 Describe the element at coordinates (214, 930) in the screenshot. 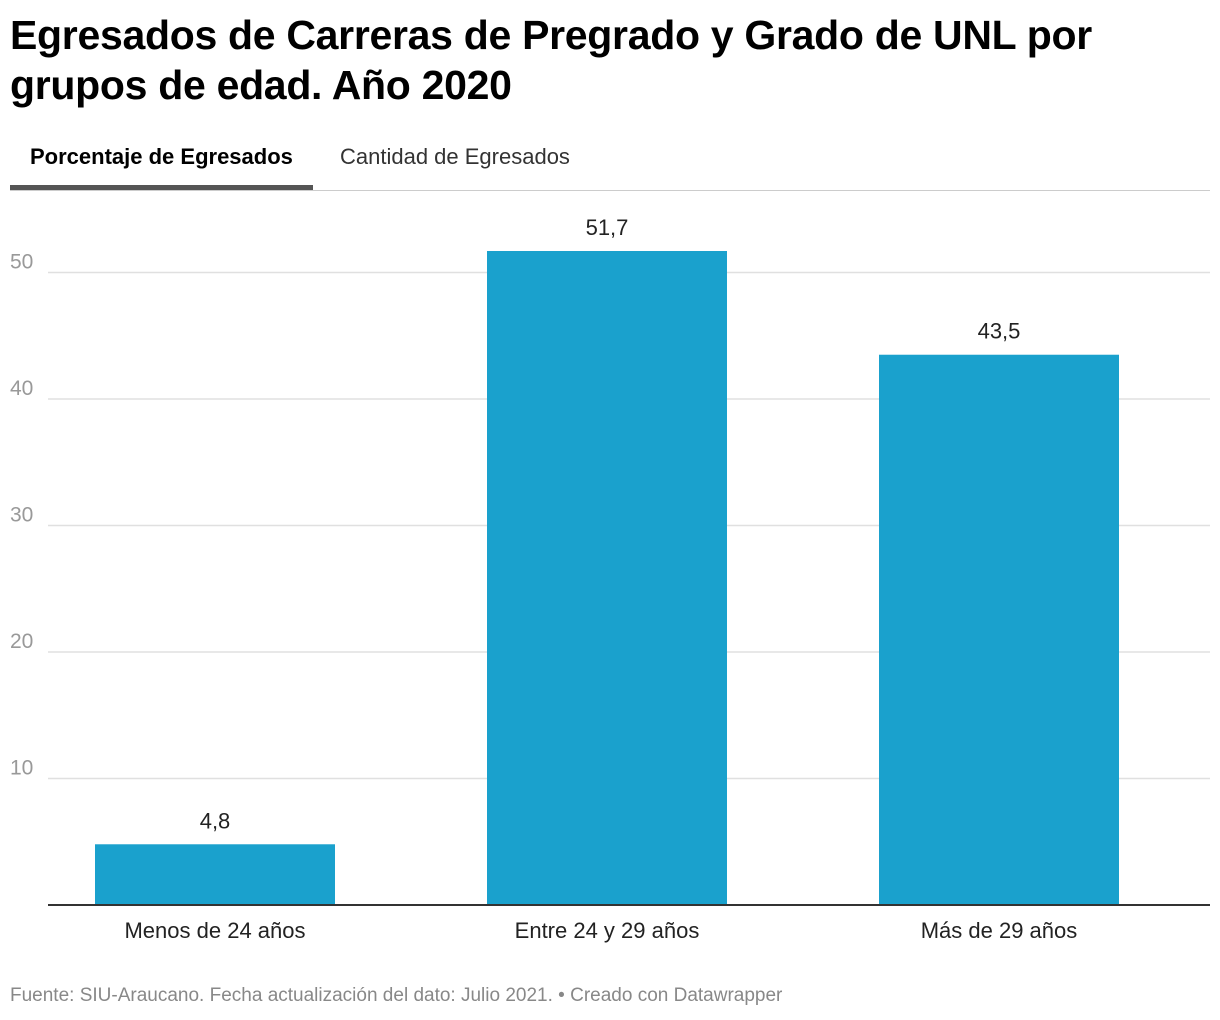

I see `x-tick-label: Menos de 24 años` at that location.